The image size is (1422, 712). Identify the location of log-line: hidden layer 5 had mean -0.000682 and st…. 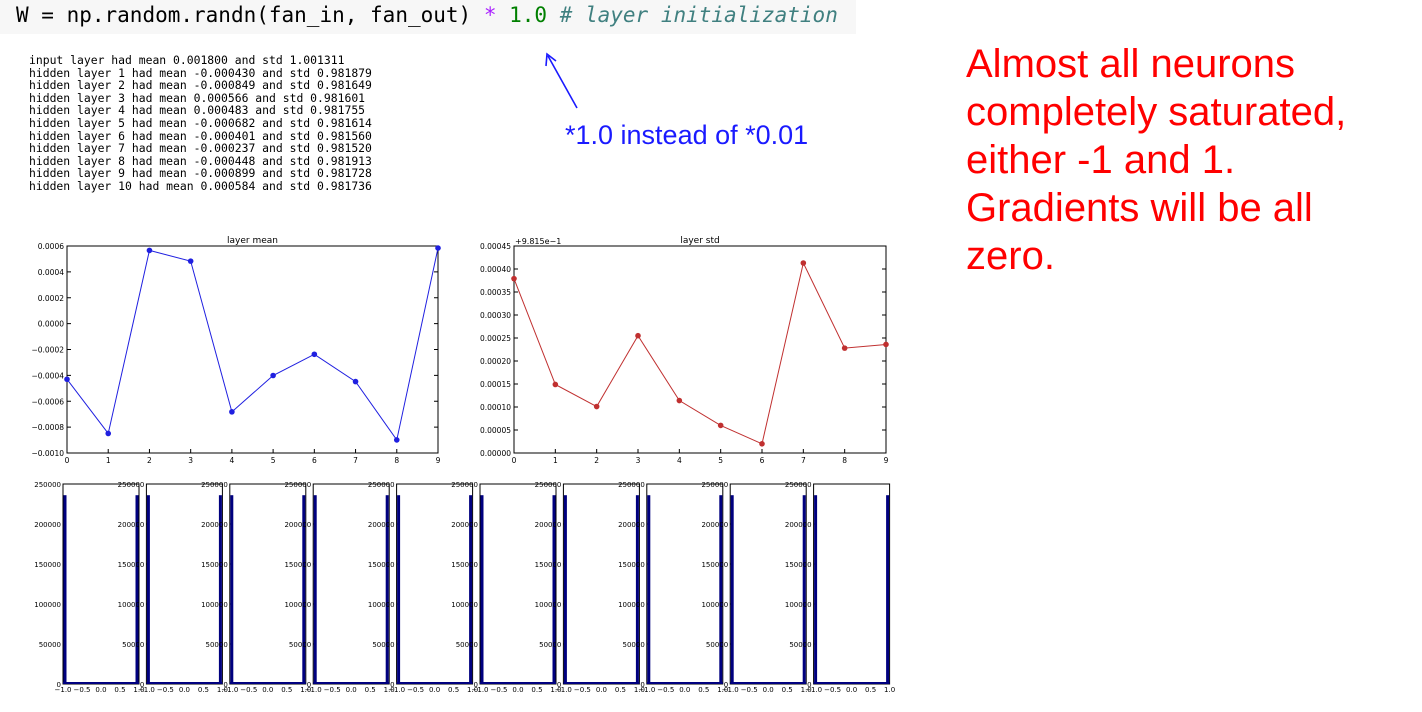
(200, 122).